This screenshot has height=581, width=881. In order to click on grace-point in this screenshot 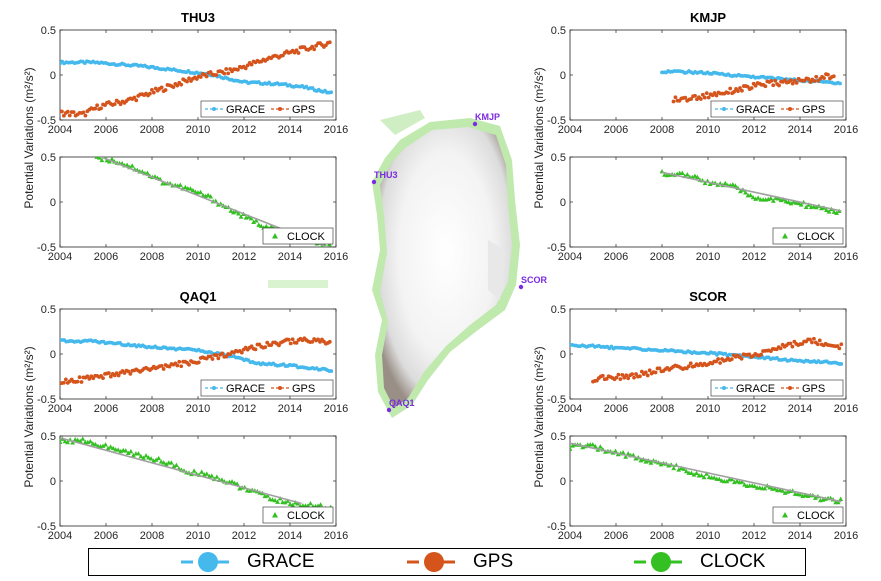, I will do `click(331, 92)`.